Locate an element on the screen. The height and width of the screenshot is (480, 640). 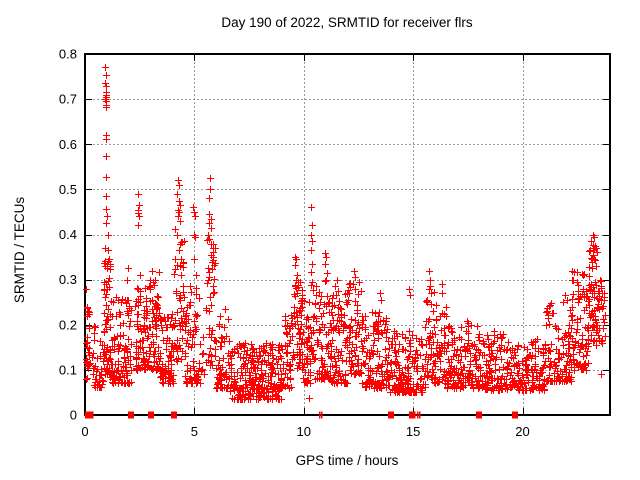
y-tick-label: 0.3 is located at coordinates (68, 279).